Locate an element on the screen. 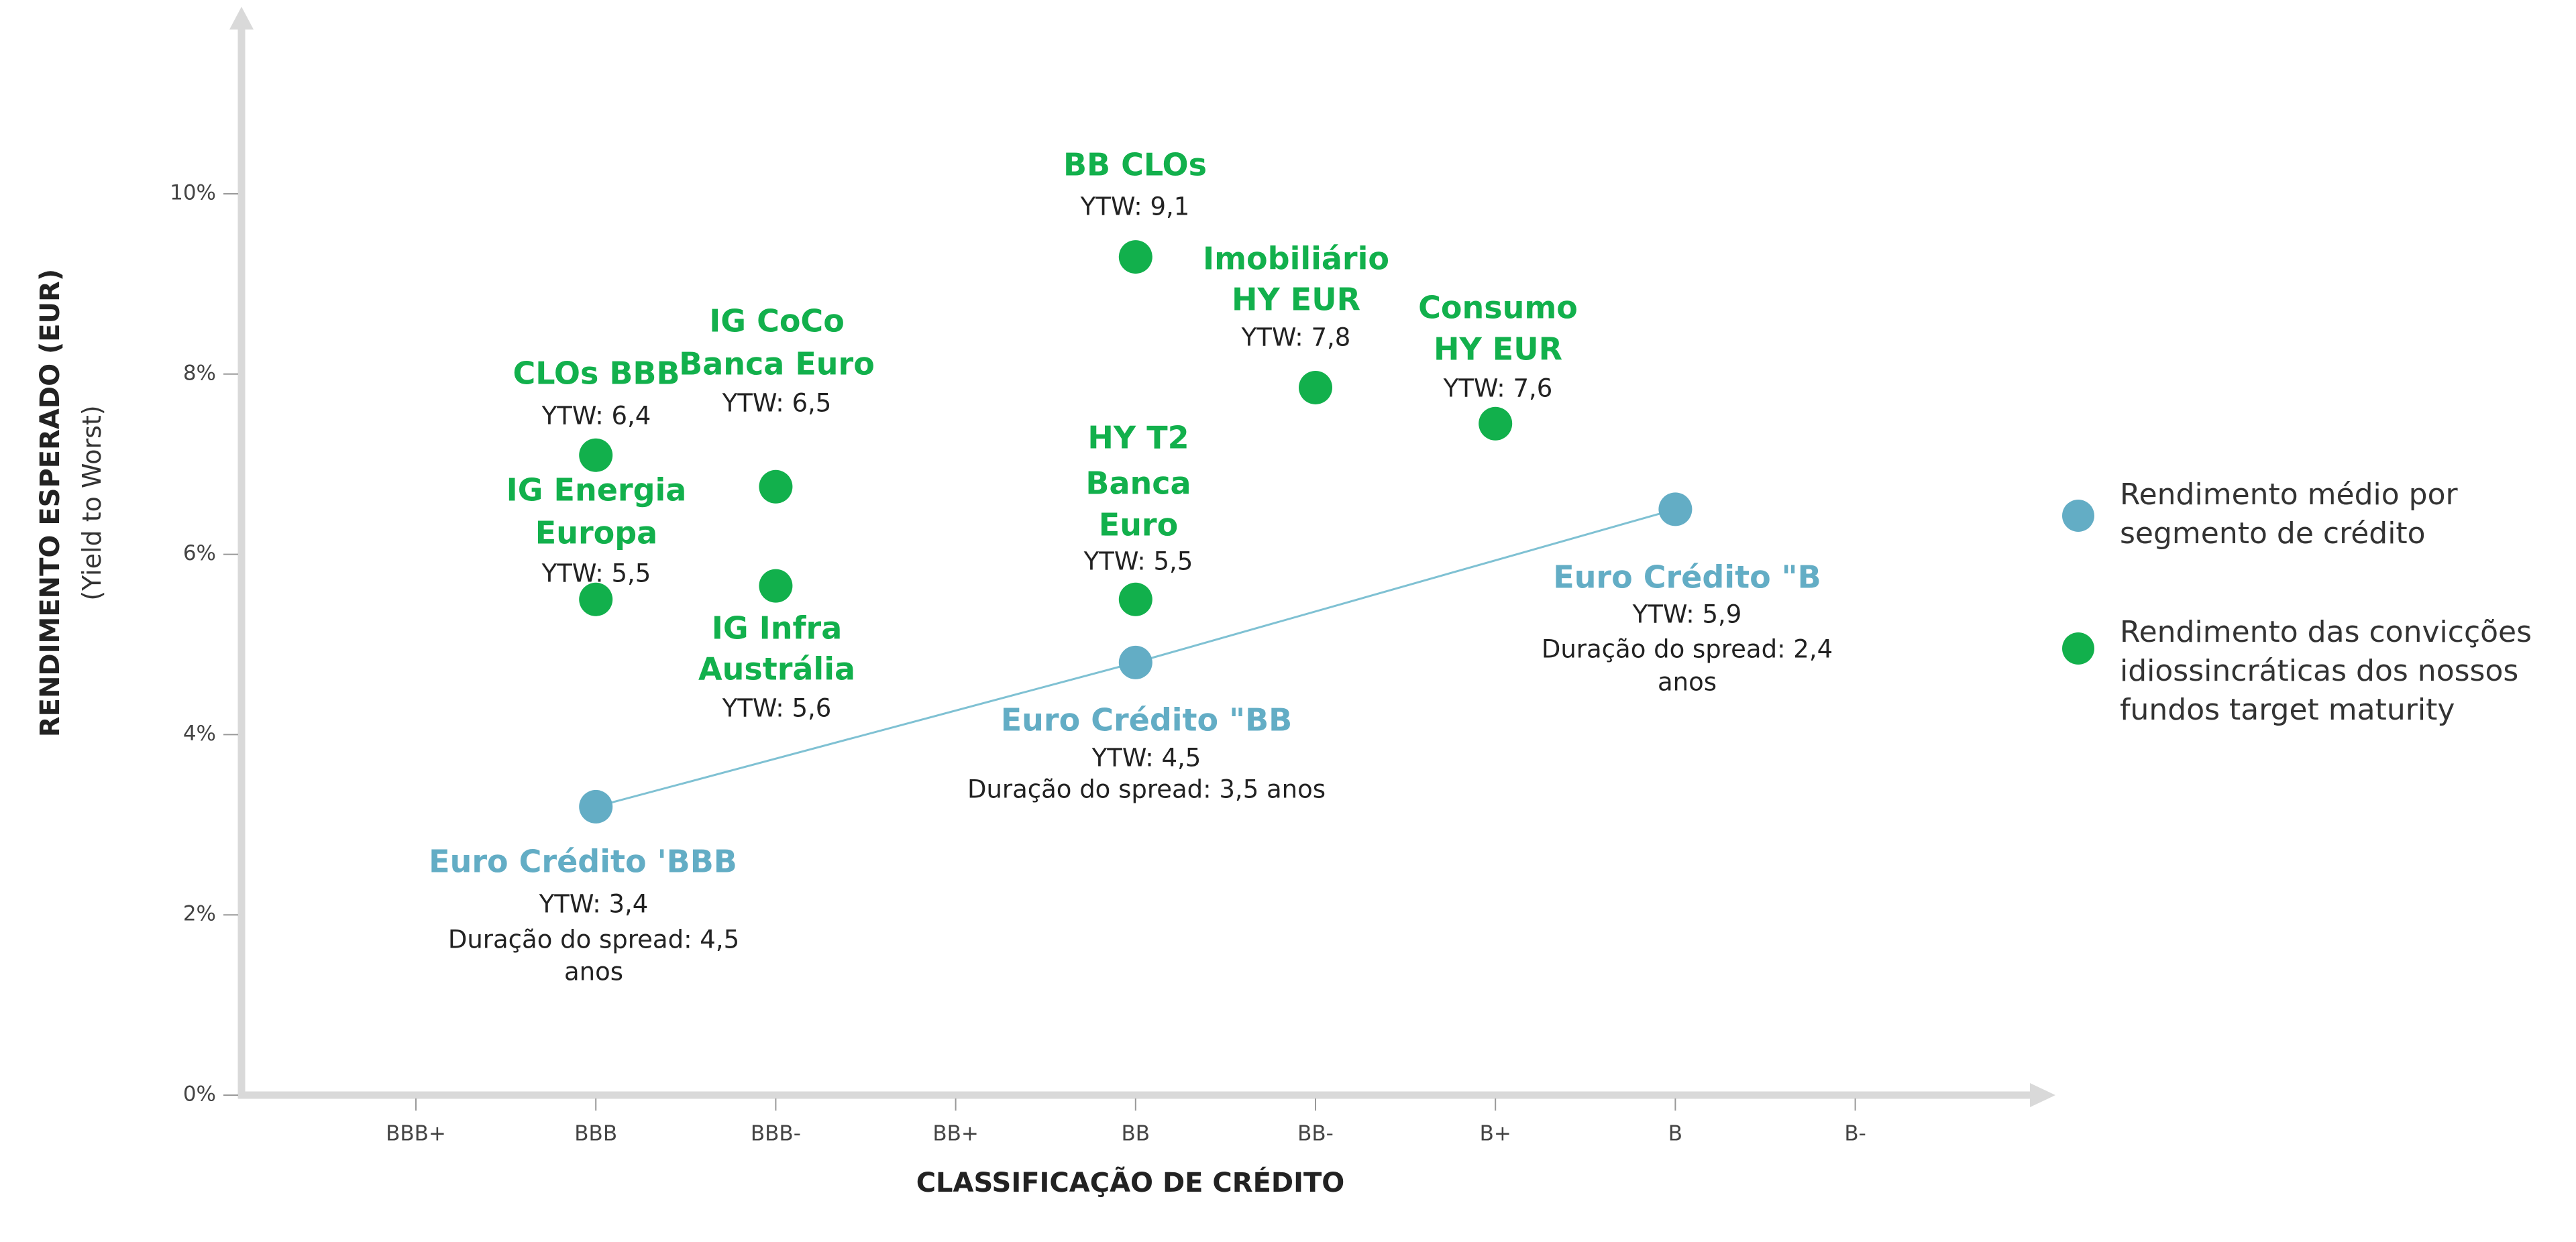 The image size is (2576, 1242). x-axis-title: CLASSIFICAÇÃO DE CRÉDITO is located at coordinates (1130, 1182).